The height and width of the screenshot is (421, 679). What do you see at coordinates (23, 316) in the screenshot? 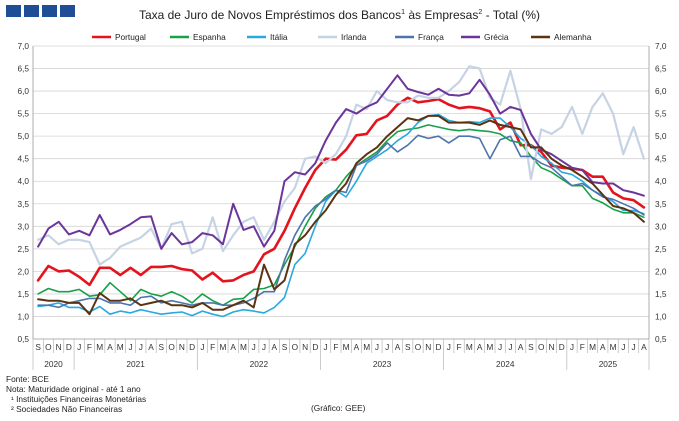
I see `y-tick-label-left: 1,0` at bounding box center [23, 316].